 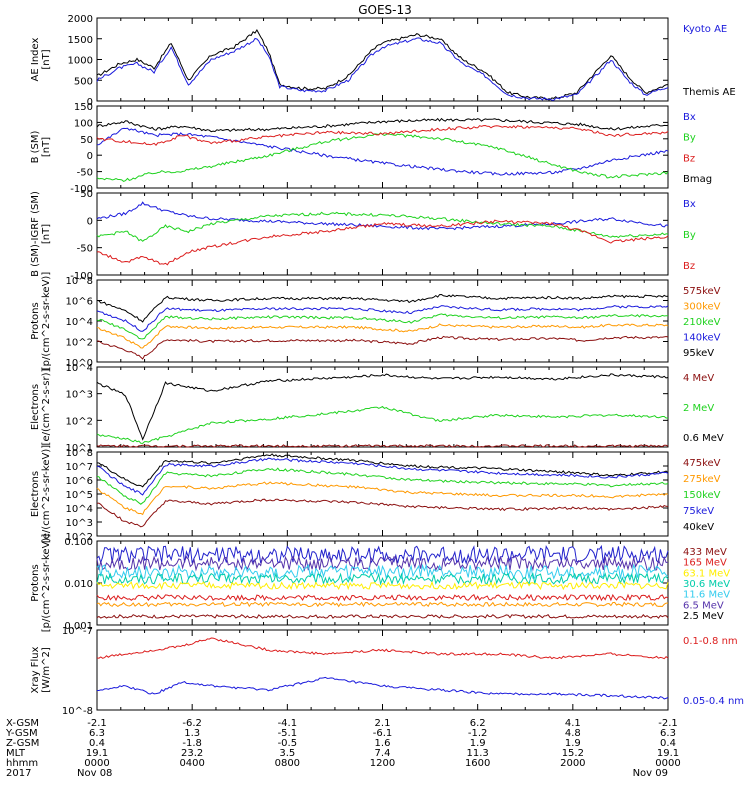 I want to click on y-axis-label: AE Index, so click(x=35, y=59).